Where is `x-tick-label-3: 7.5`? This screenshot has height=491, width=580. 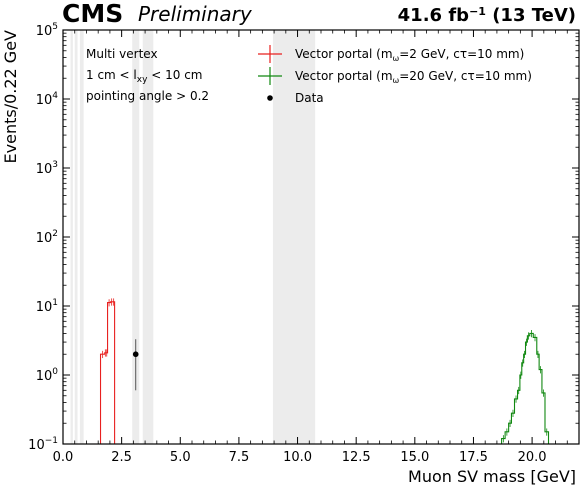
x-tick-label-3: 7.5 is located at coordinates (239, 457).